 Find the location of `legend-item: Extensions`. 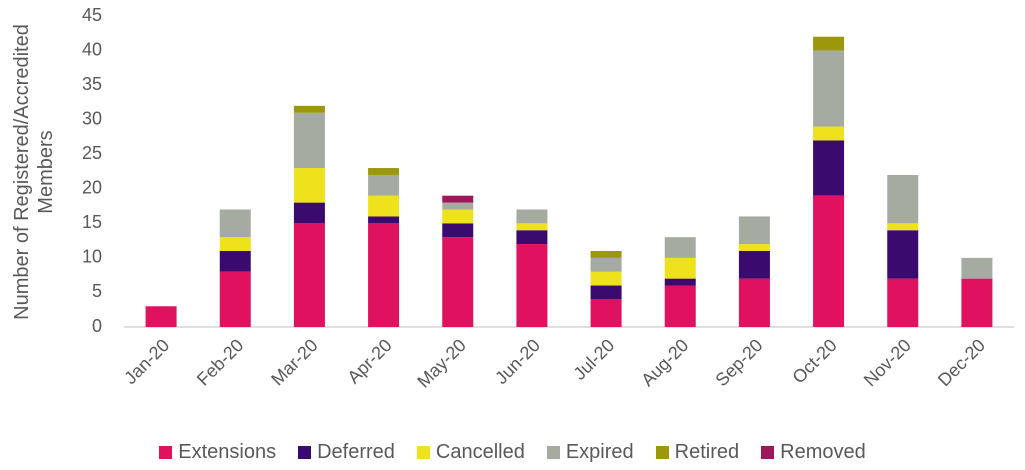

legend-item: Extensions is located at coordinates (217, 452).